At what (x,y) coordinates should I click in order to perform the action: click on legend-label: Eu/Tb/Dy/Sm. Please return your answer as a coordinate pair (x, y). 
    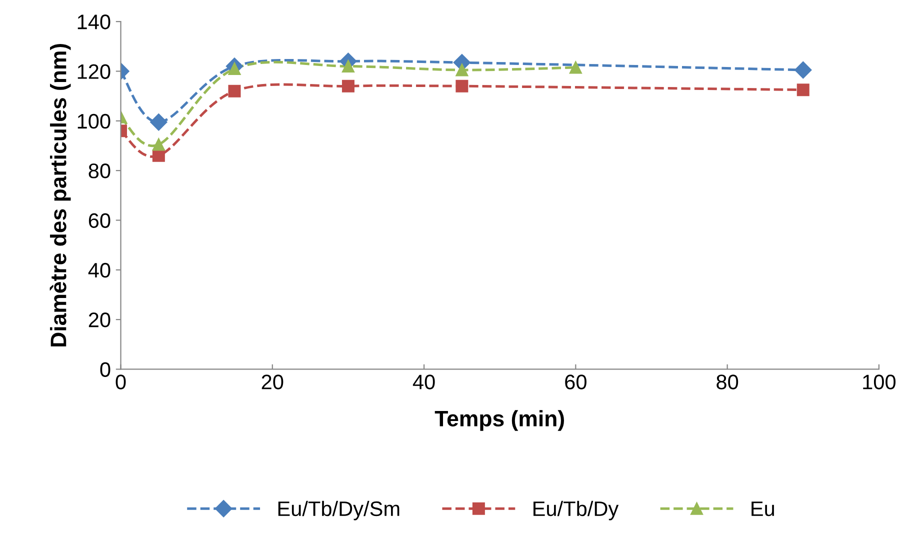
    Looking at the image, I should click on (339, 510).